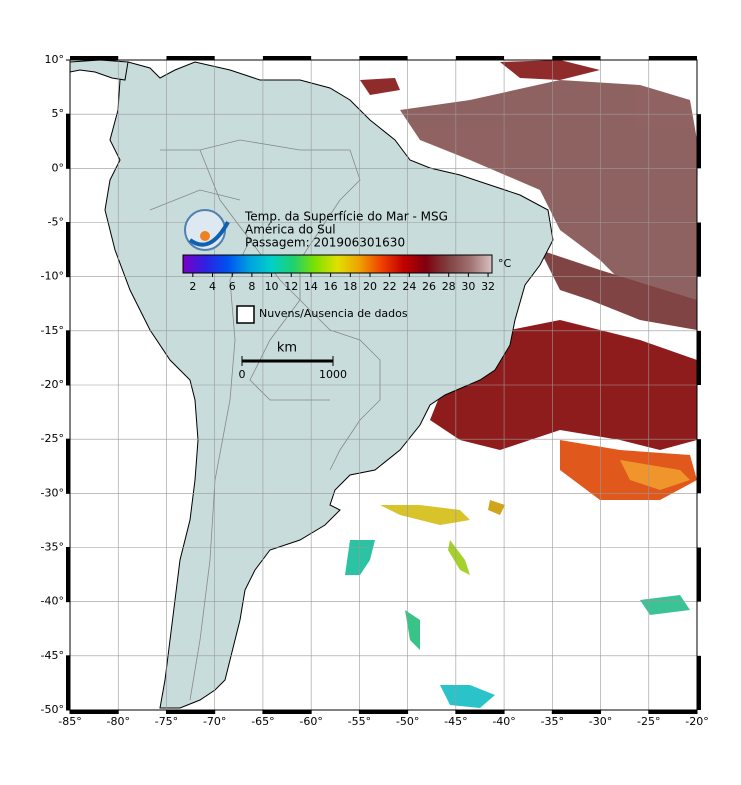 Image resolution: width=741 pixels, height=785 pixels. I want to click on y-tick-label: -10°, so click(52, 276).